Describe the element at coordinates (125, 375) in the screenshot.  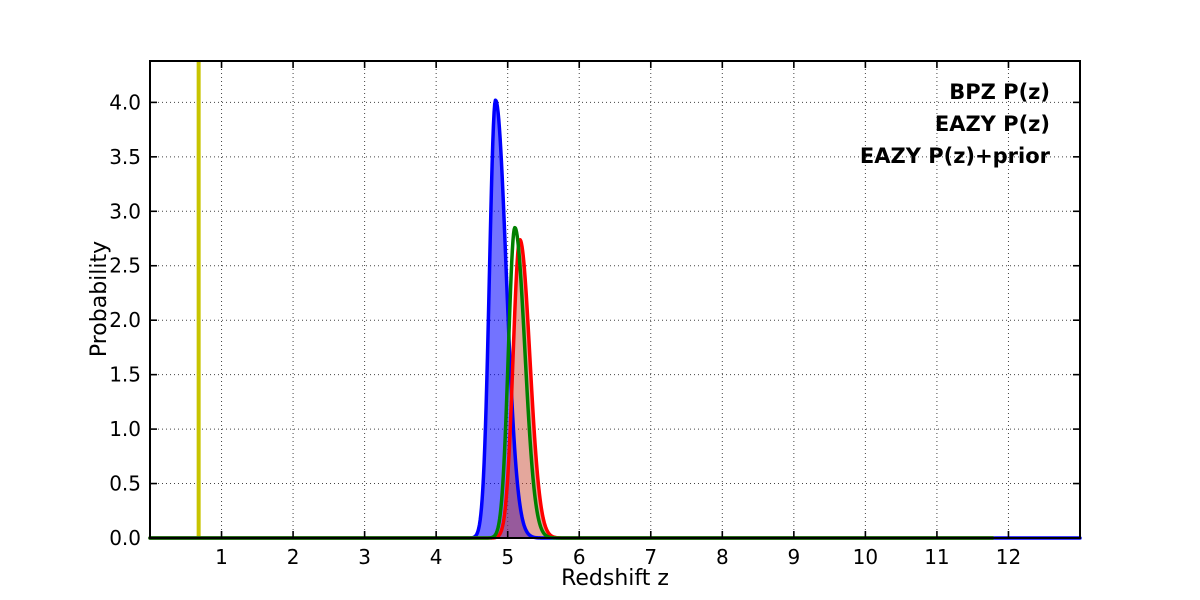
I see `y-tick-label: 1.5` at that location.